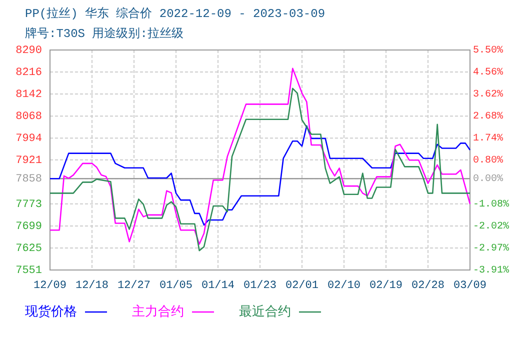  I want to click on y2-tick-label: 0.00%, so click(488, 180).